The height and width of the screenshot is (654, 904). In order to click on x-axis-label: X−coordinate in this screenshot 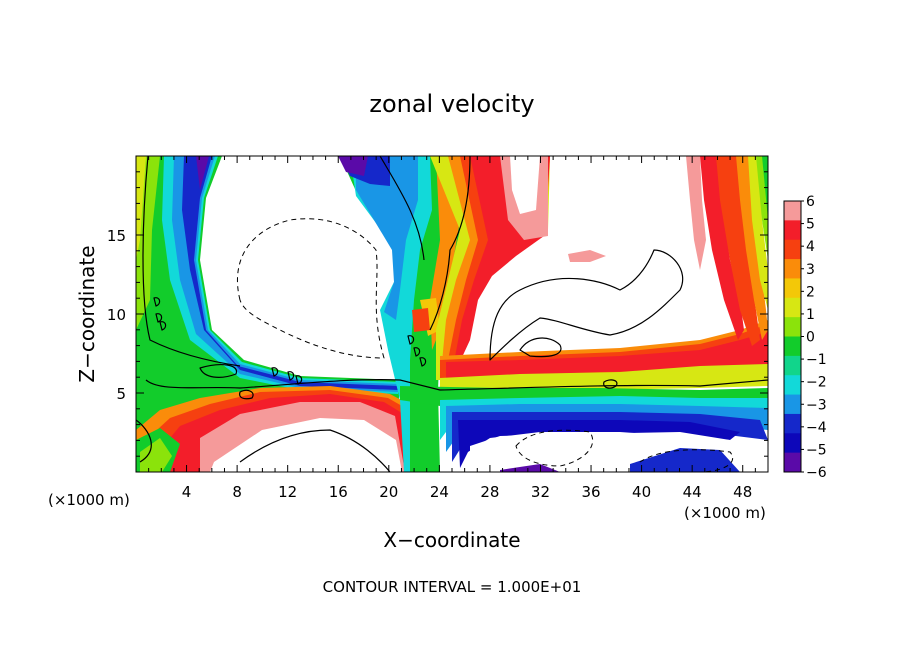, I will do `click(451, 540)`.